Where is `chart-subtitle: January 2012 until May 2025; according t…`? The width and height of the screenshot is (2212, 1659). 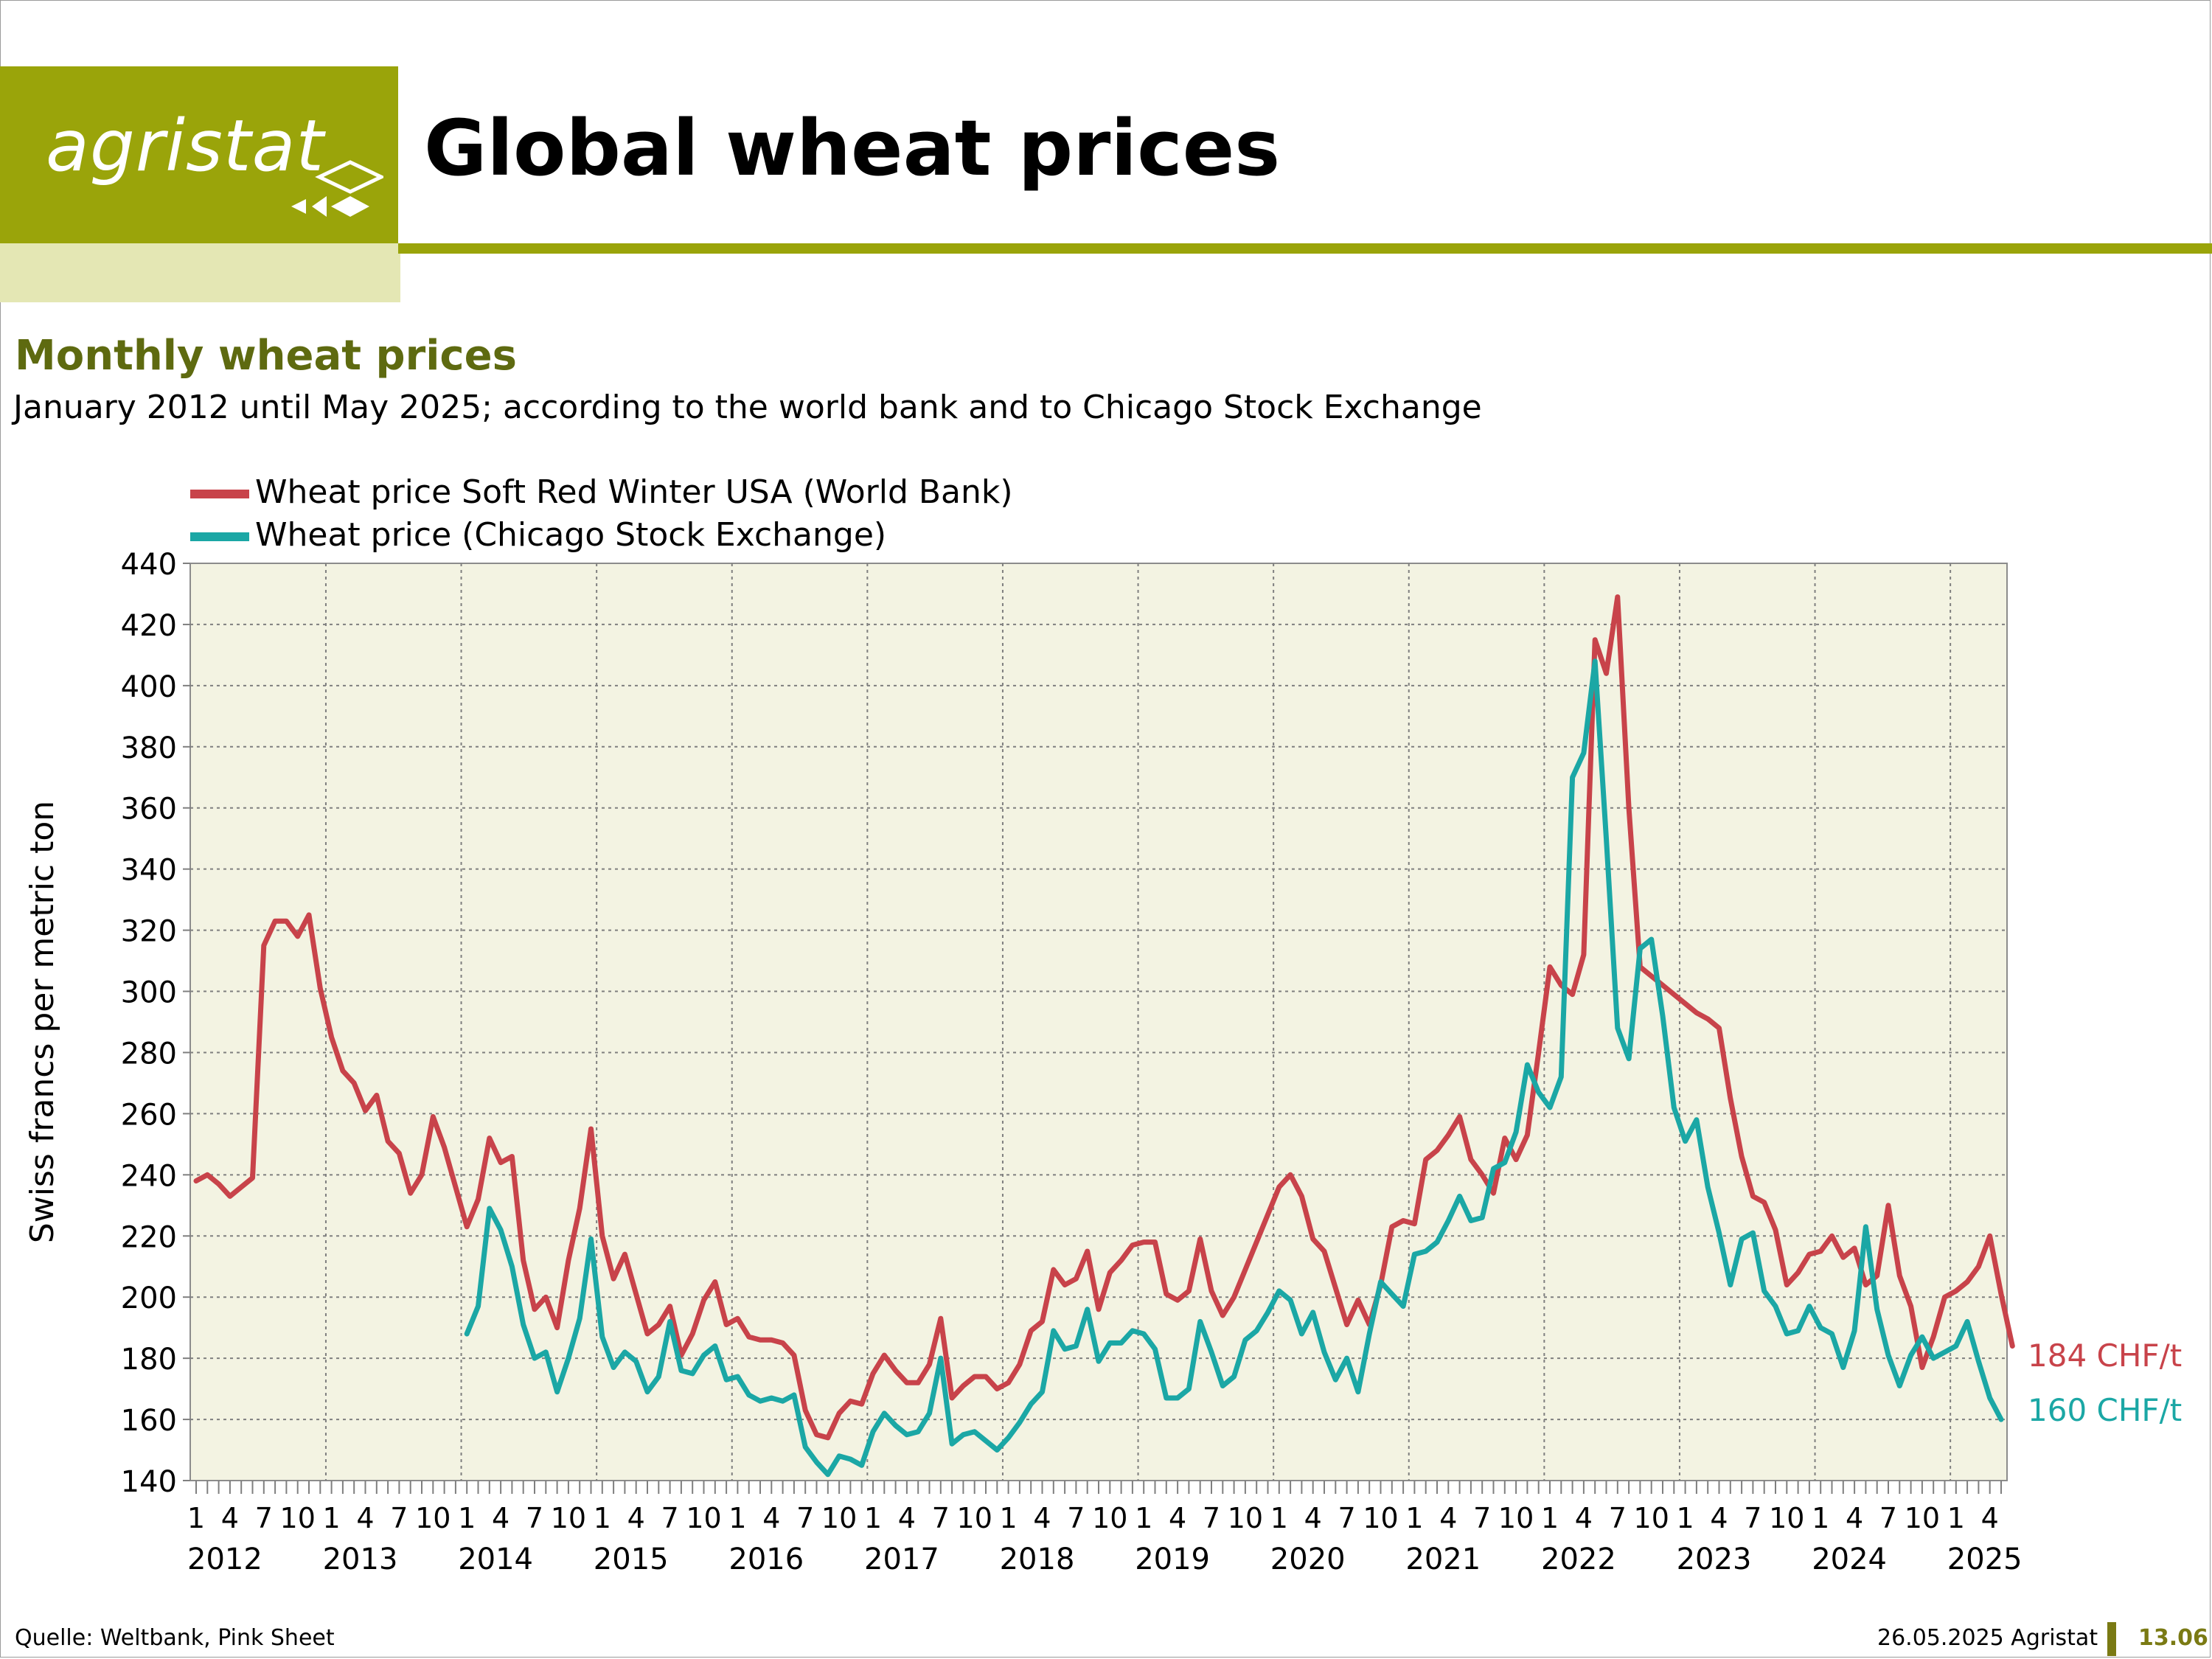
chart-subtitle: January 2012 until May 2025; according t… is located at coordinates (747, 407).